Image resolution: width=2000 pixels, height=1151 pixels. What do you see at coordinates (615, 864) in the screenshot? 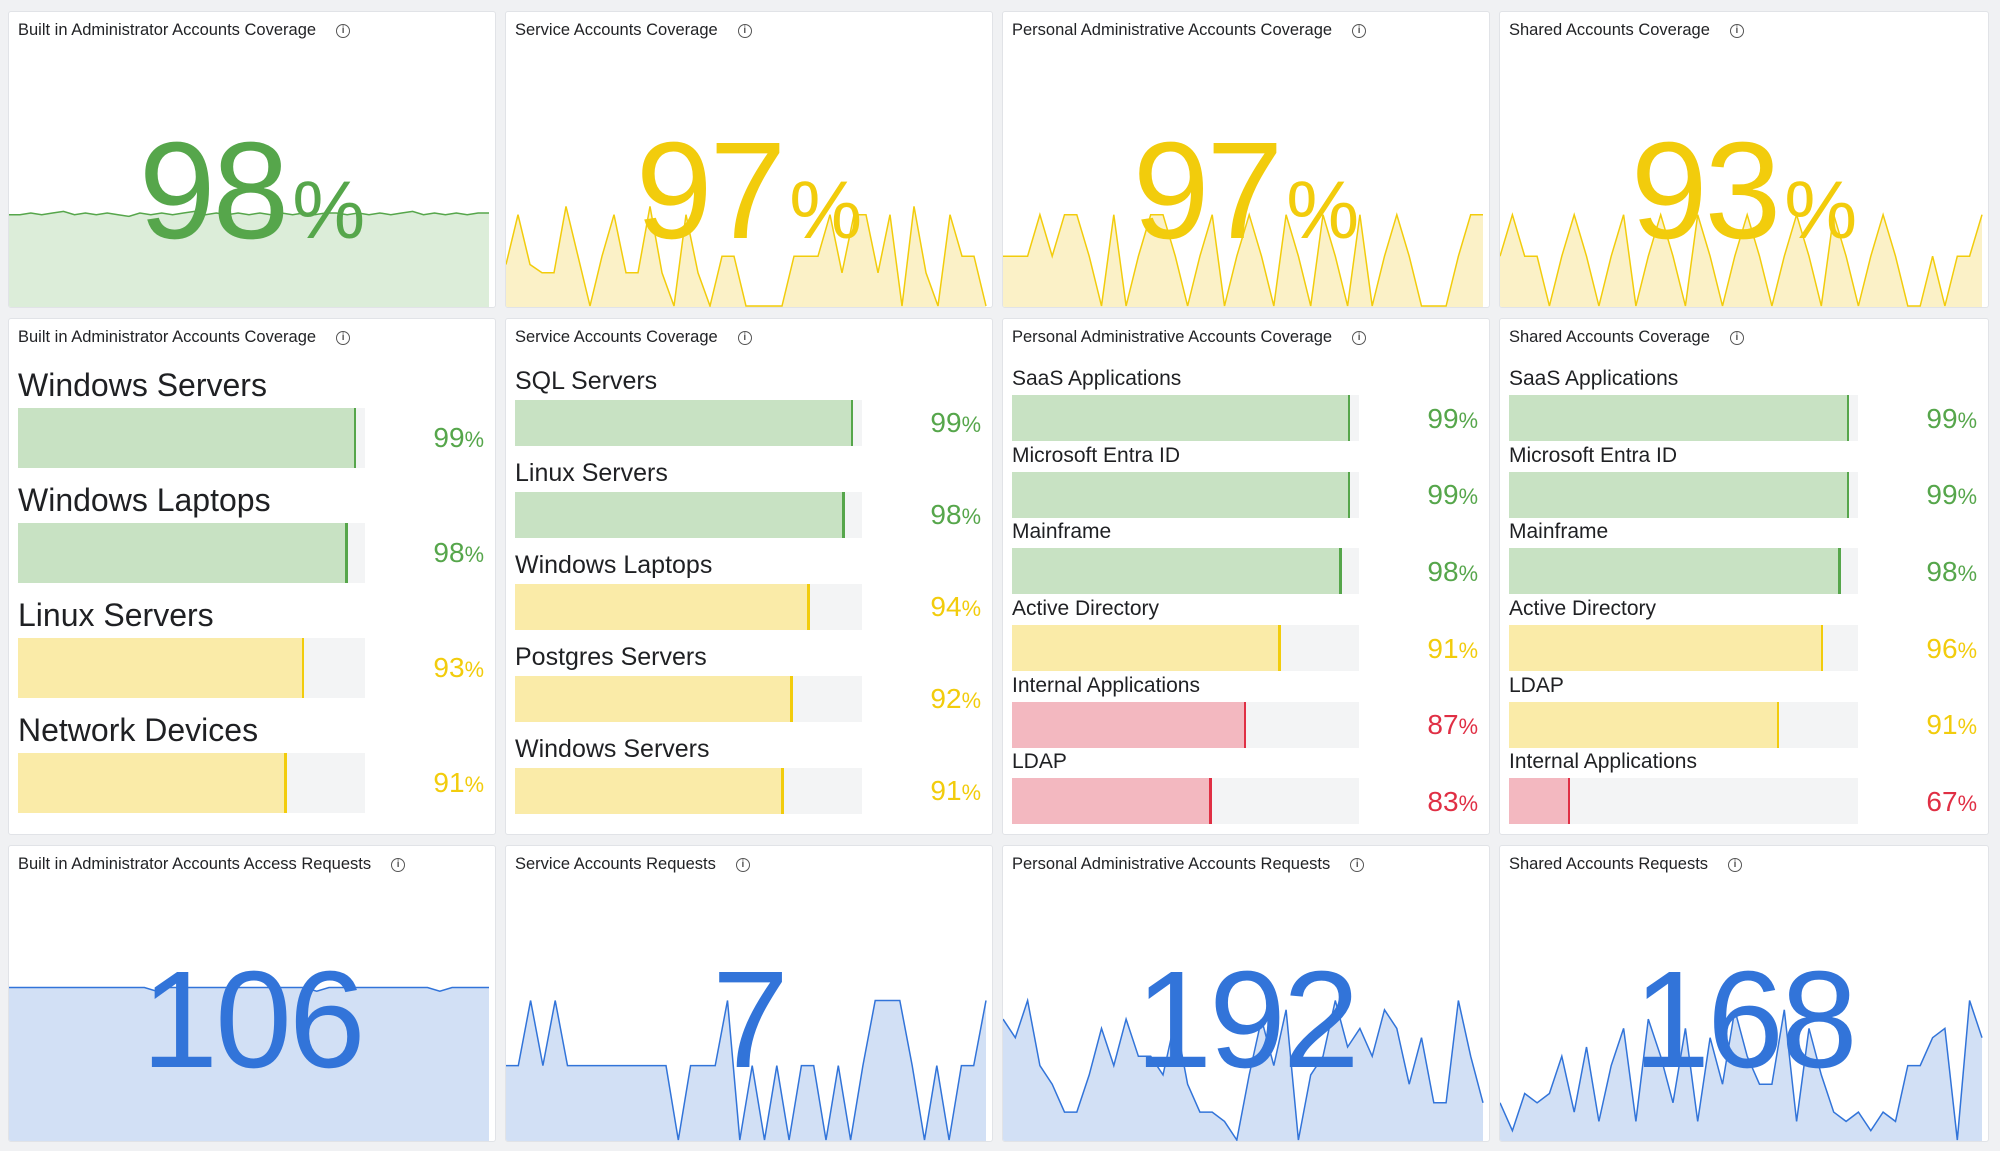
I see `panel-title-text: Service Accounts Requests` at bounding box center [615, 864].